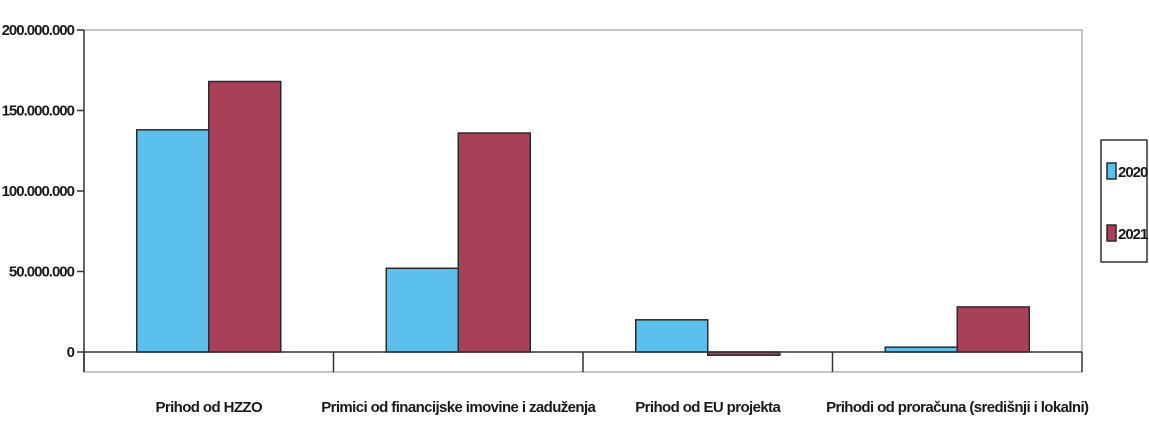 The height and width of the screenshot is (432, 1149). I want to click on legend: 2020 2021, so click(1124, 201).